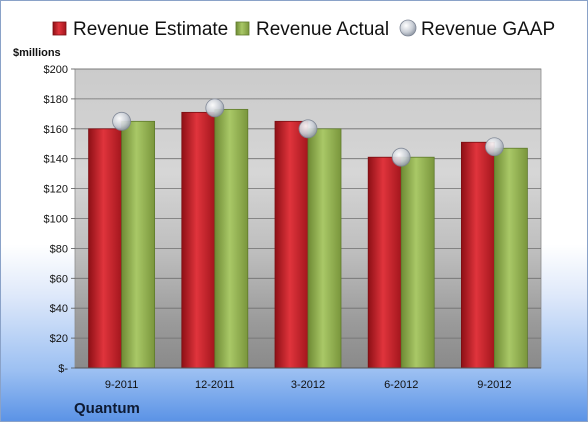  I want to click on x-tick-label: 9-2012, so click(494, 385).